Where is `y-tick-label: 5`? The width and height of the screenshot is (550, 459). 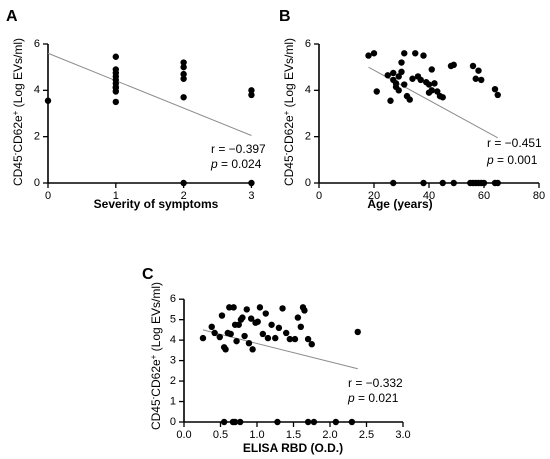
y-tick-label: 5 is located at coordinates (173, 320).